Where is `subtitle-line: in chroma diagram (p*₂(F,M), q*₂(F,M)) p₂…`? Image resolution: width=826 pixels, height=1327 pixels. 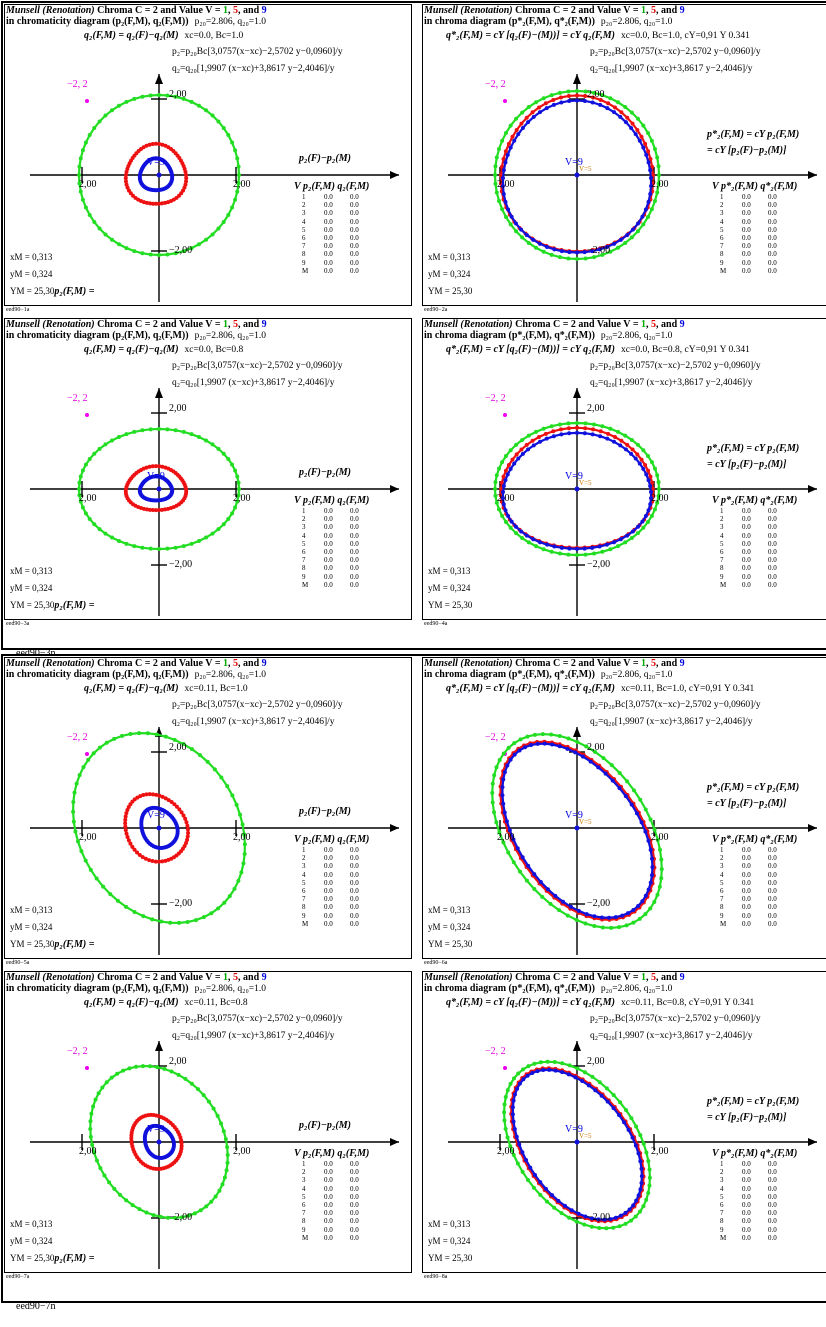
subtitle-line: in chroma diagram (p*₂(F,M), q*₂(F,M)) p₂… is located at coordinates (548, 21).